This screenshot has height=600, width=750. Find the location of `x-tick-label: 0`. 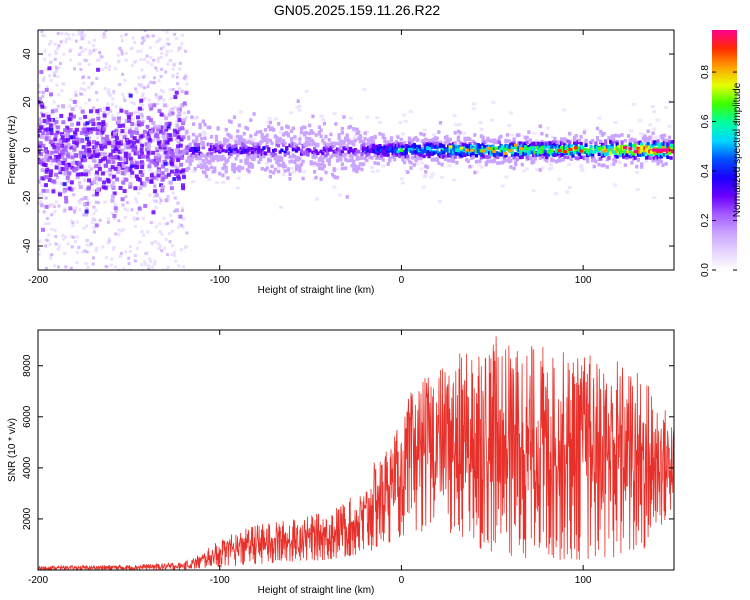

x-tick-label: 0 is located at coordinates (402, 280).